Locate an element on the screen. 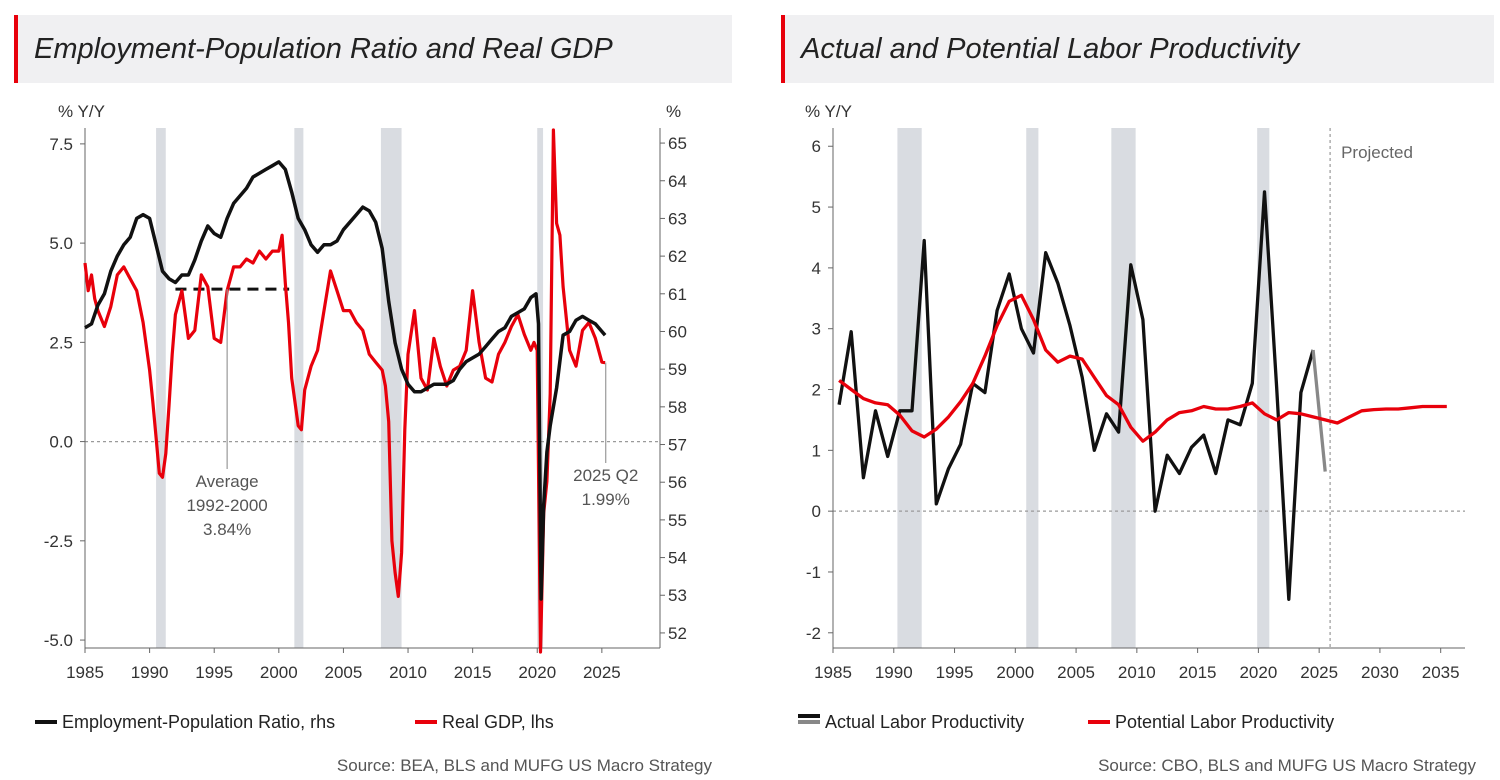 This screenshot has height=780, width=1500. annotation-text-0: Average is located at coordinates (227, 481).